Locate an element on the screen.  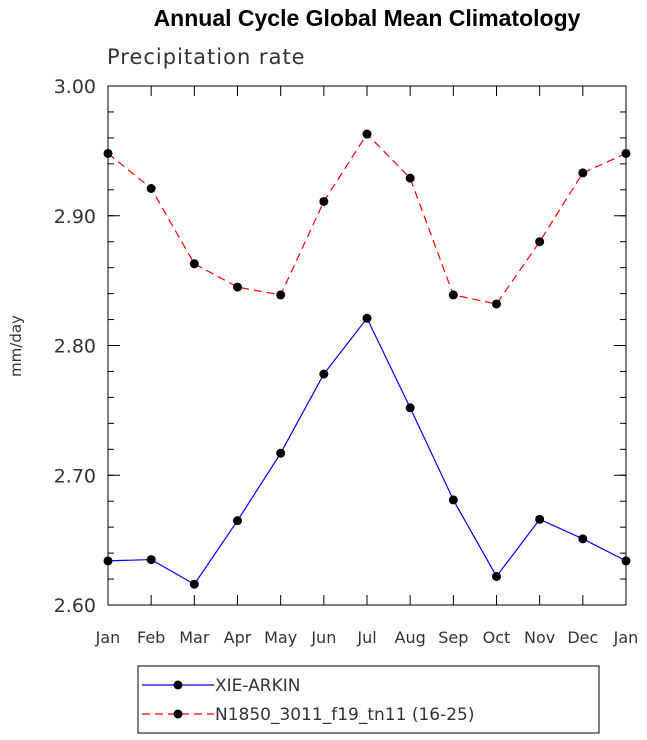
x-tick-label: May is located at coordinates (280, 637).